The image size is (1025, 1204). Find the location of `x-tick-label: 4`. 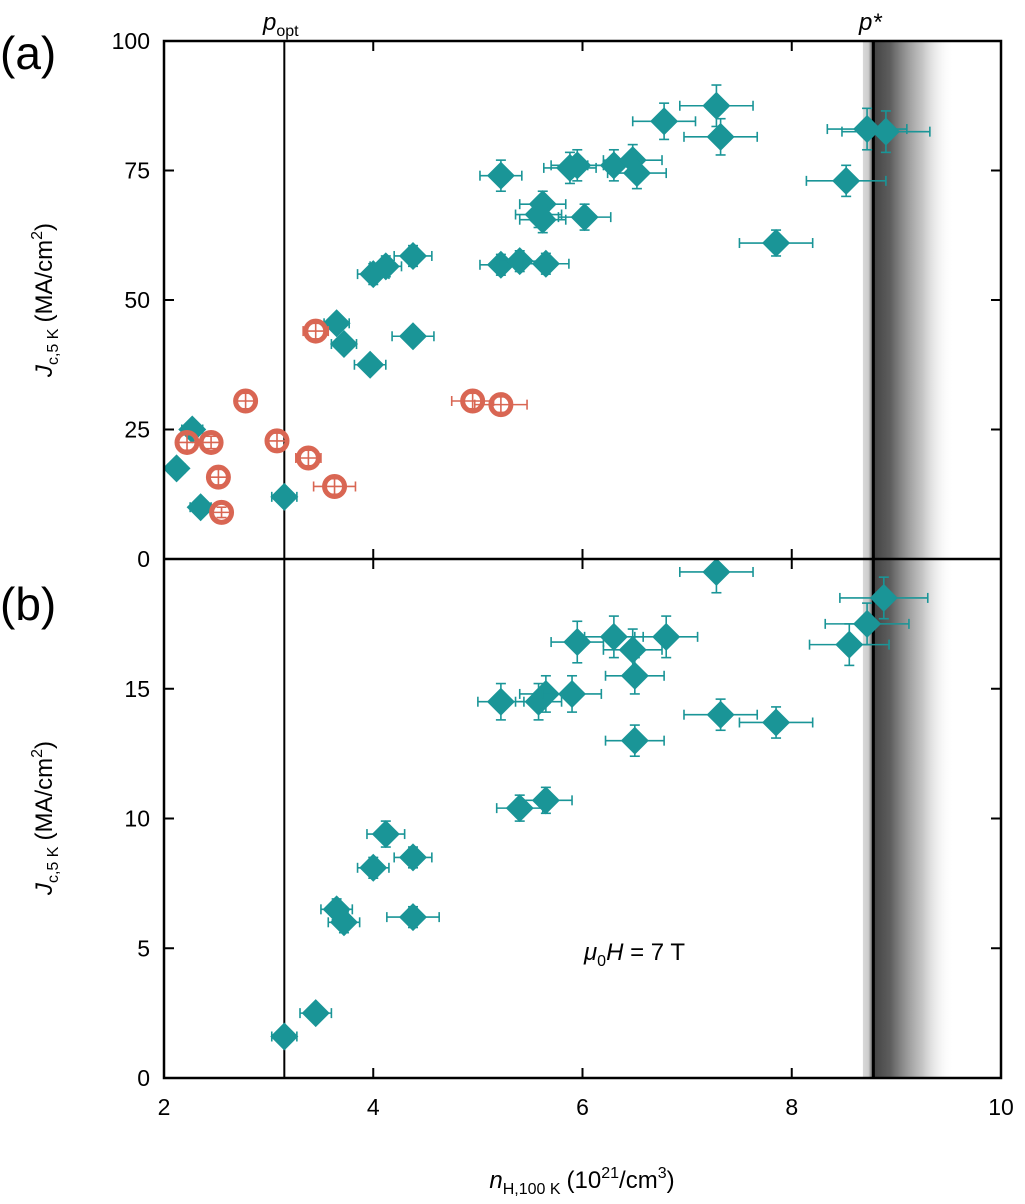

x-tick-label: 4 is located at coordinates (373, 1107).